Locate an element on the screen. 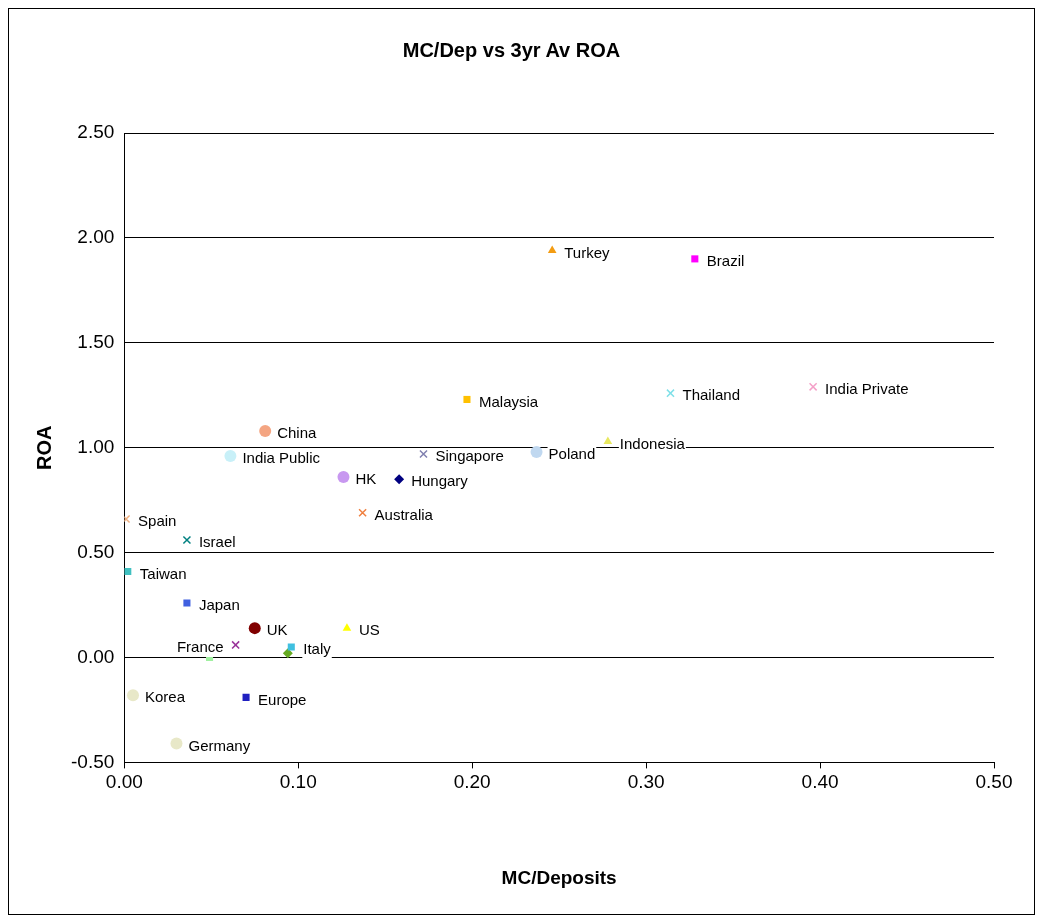  annotation: Spain is located at coordinates (157, 521).